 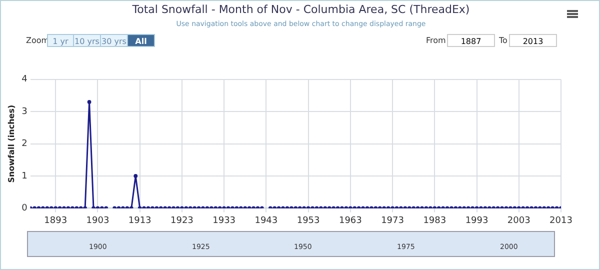 What do you see at coordinates (533, 40) in the screenshot?
I see `text: 2013` at bounding box center [533, 40].